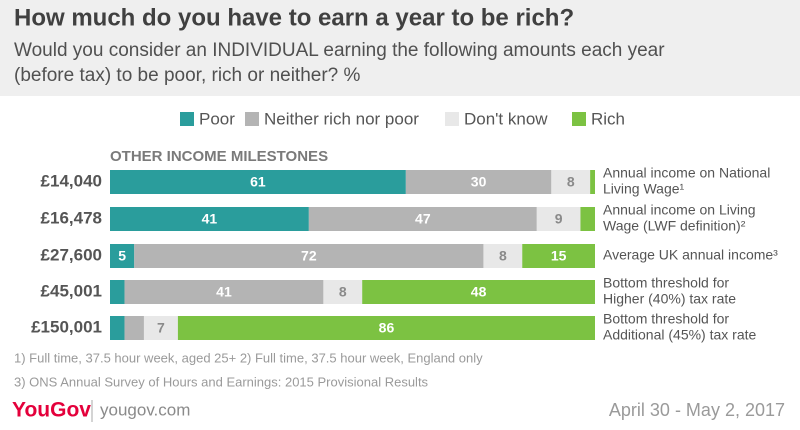  I want to click on data-label: 15, so click(559, 256).